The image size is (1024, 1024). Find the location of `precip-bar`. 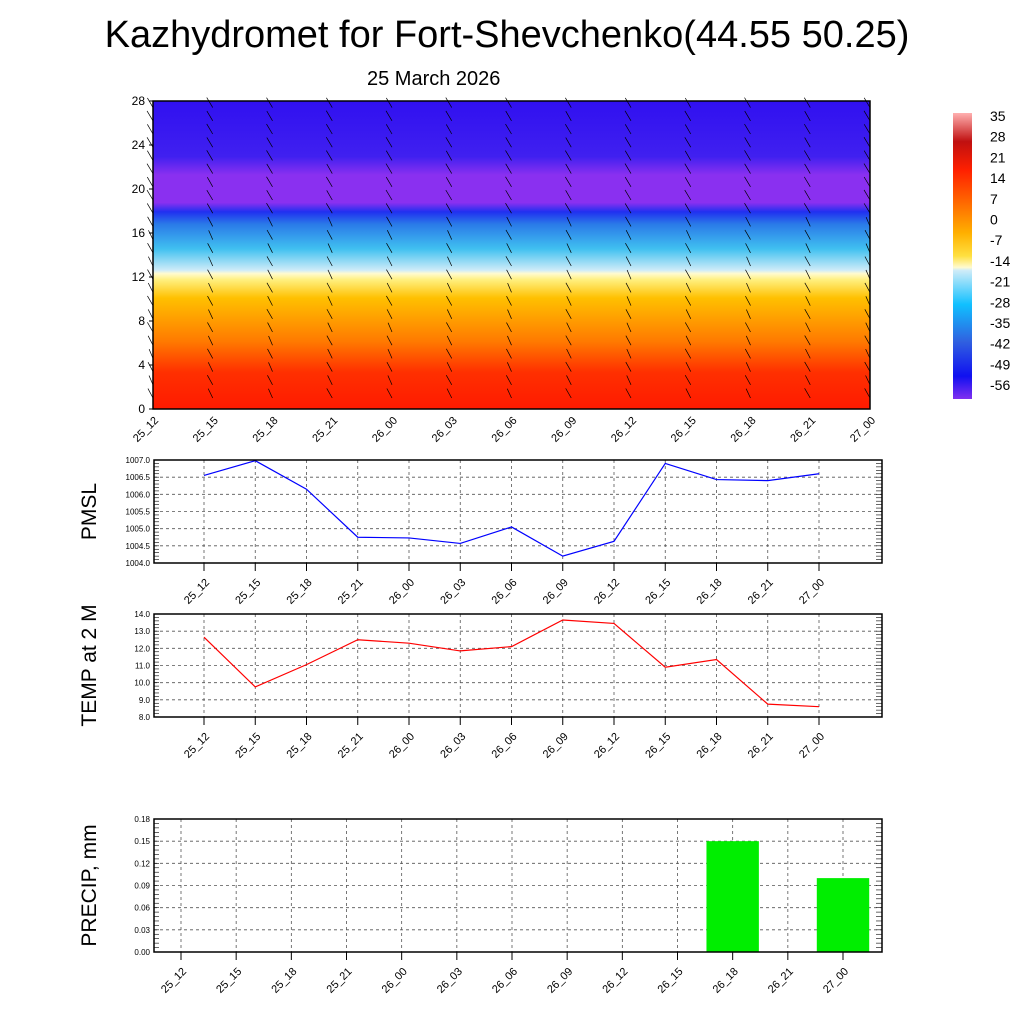

precip-bar is located at coordinates (732, 896).